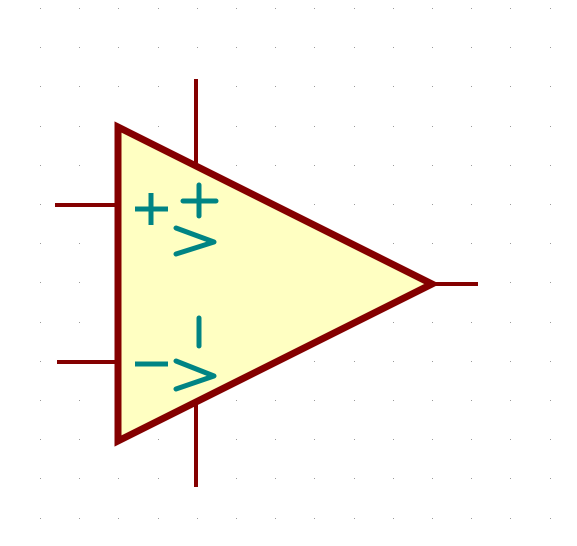  I want to click on positive-rail-symbol, so click(196, 219).